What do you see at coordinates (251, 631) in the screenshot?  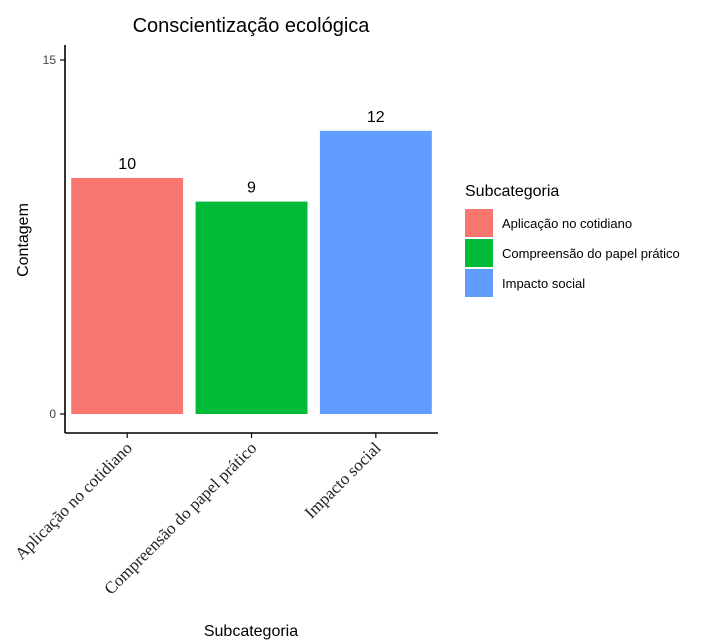 I see `x-axis-label: Subcategoria` at bounding box center [251, 631].